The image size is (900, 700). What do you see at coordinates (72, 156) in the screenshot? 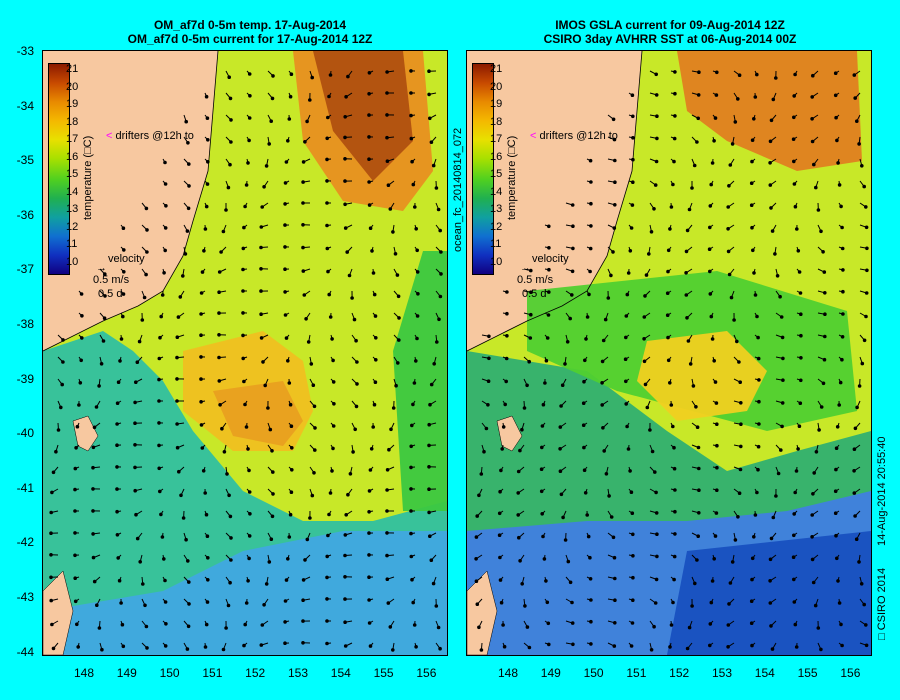
I see `colorbar-tick-label: 16` at bounding box center [72, 156].